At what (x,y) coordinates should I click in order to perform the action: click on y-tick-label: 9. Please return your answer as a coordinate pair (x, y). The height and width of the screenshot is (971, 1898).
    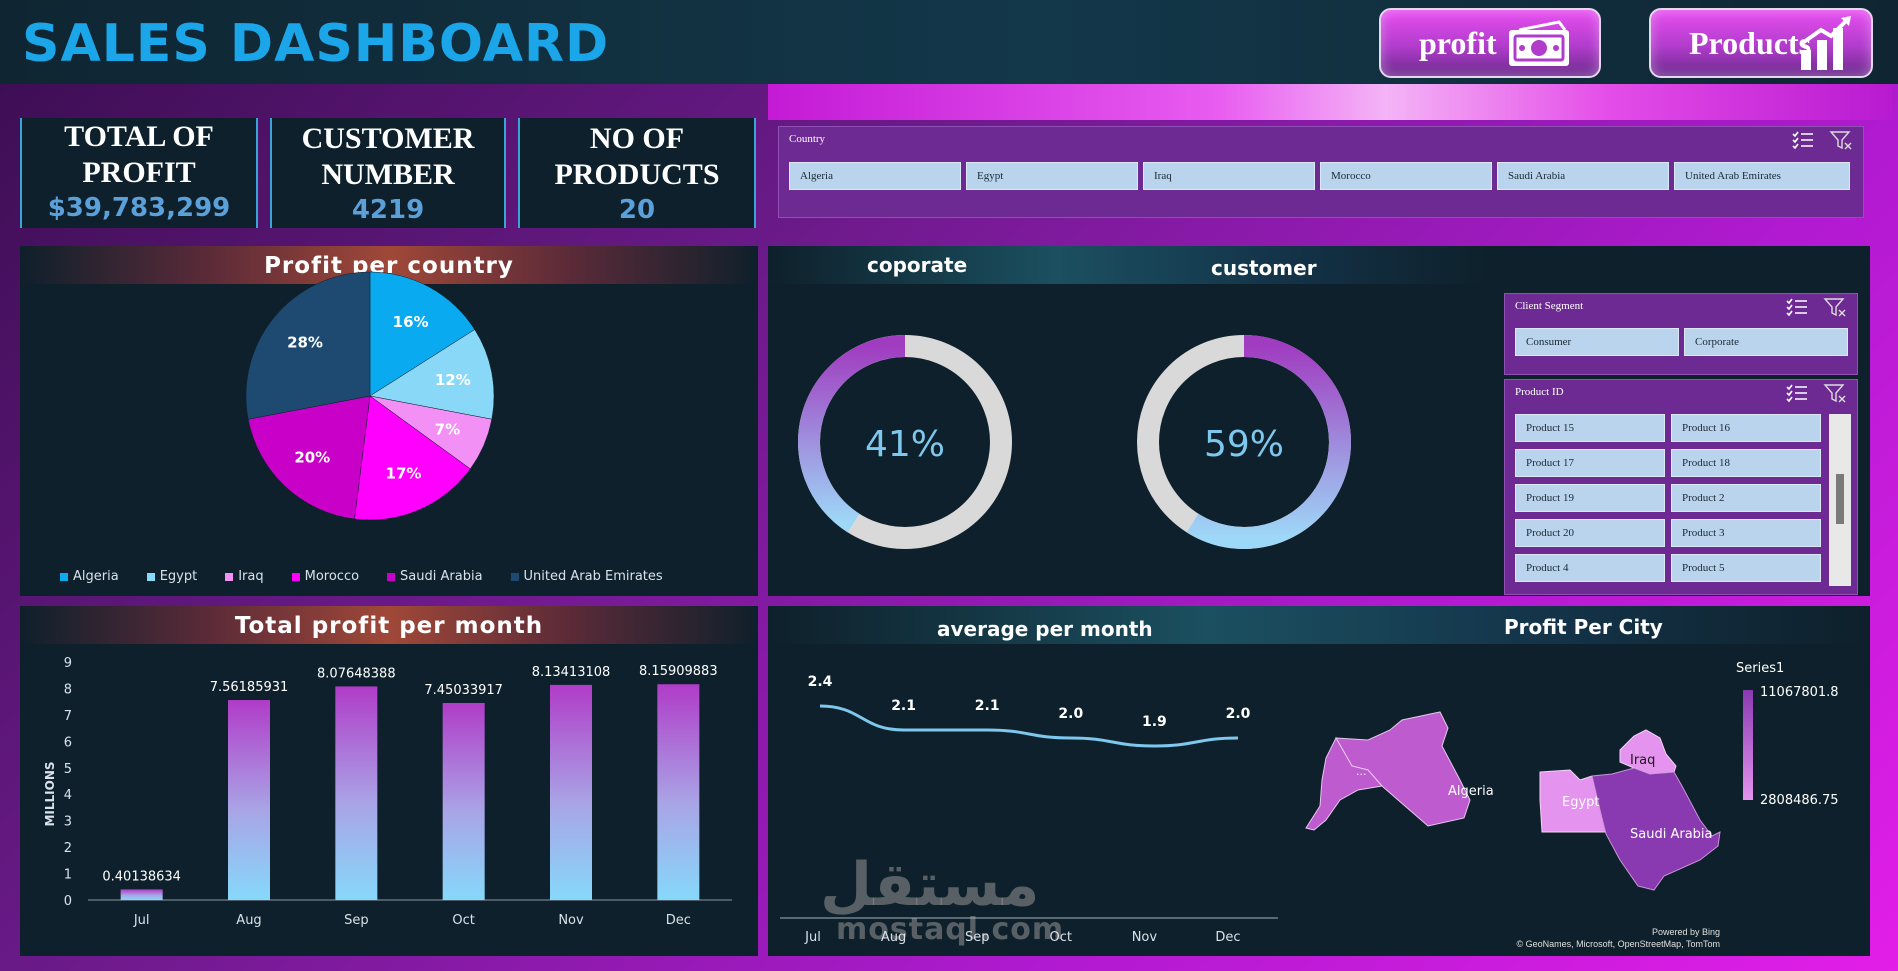
    Looking at the image, I should click on (68, 663).